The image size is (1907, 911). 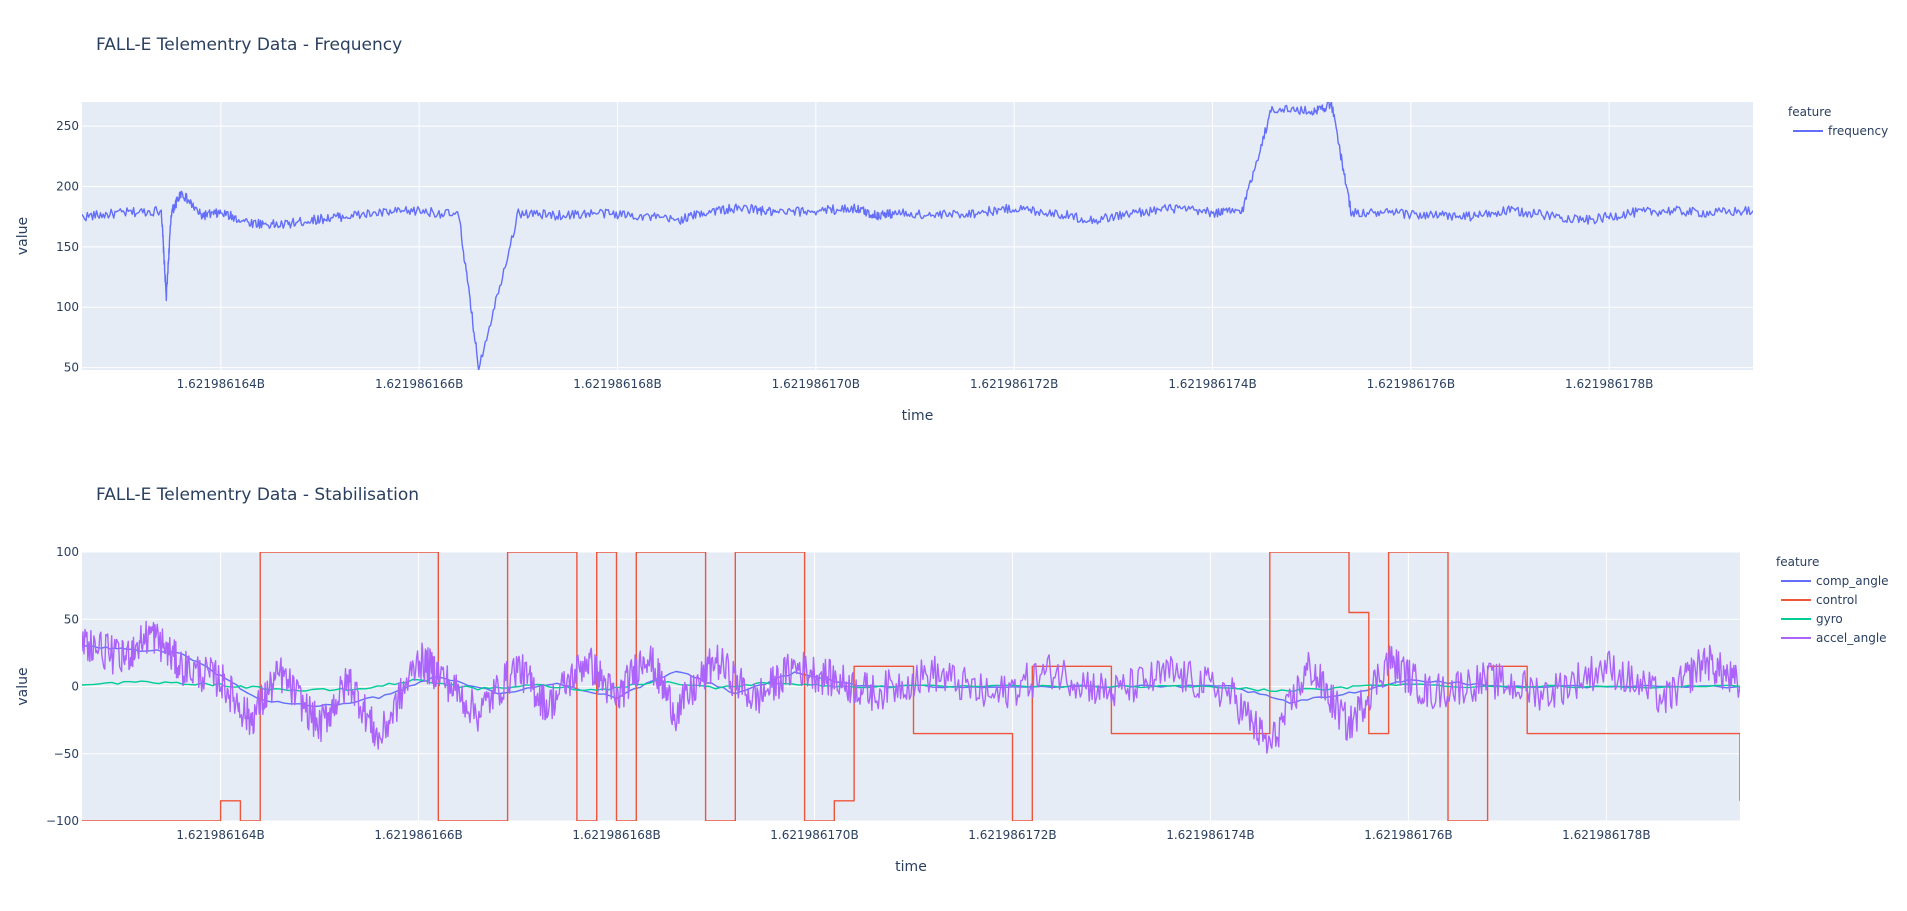 What do you see at coordinates (1829, 619) in the screenshot?
I see `legend-label: gyro` at bounding box center [1829, 619].